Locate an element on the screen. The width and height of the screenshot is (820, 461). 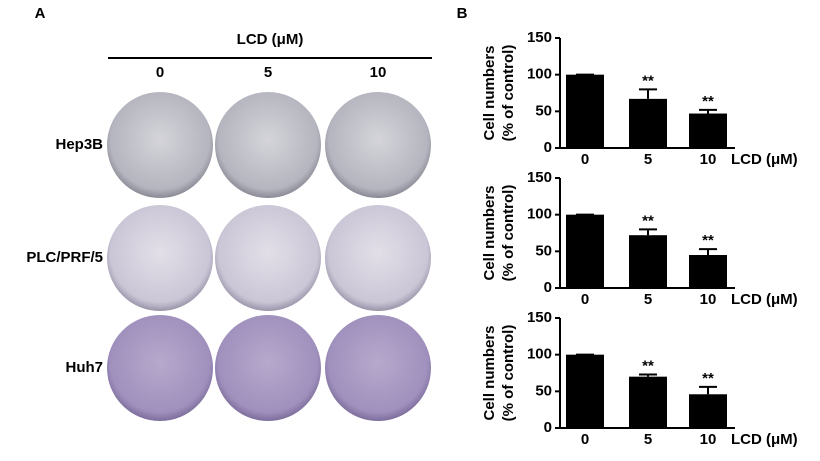
panel-label: A is located at coordinates (40, 13).